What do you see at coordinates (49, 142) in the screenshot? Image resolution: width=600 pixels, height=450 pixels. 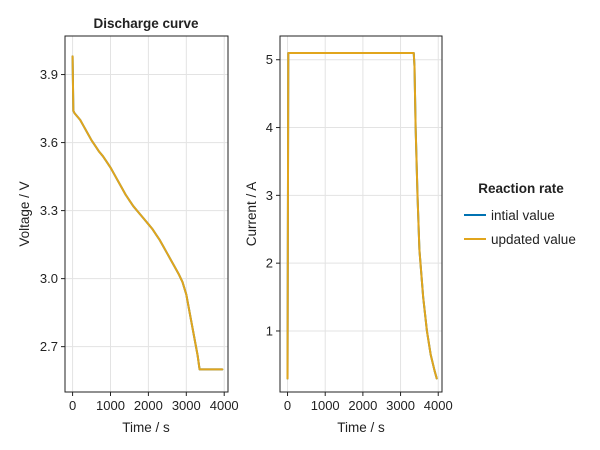 I see `voltage-y-tick-label: 3.6` at bounding box center [49, 142].